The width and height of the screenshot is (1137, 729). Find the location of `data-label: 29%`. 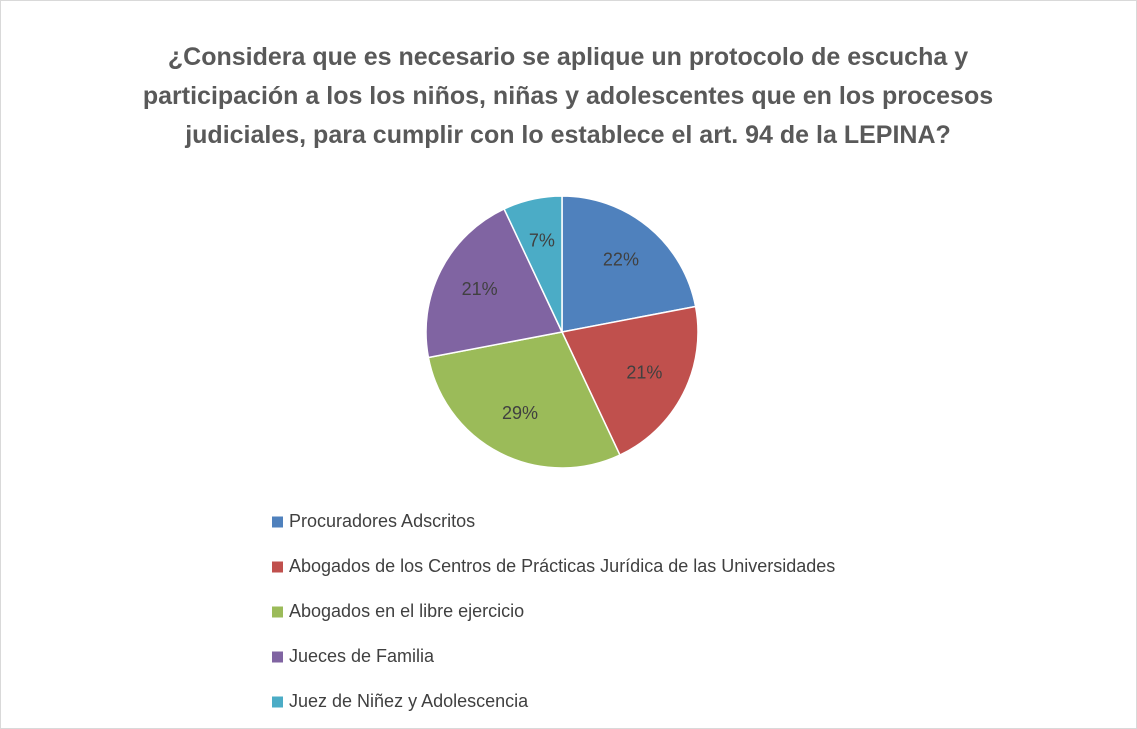

data-label: 29% is located at coordinates (520, 413).